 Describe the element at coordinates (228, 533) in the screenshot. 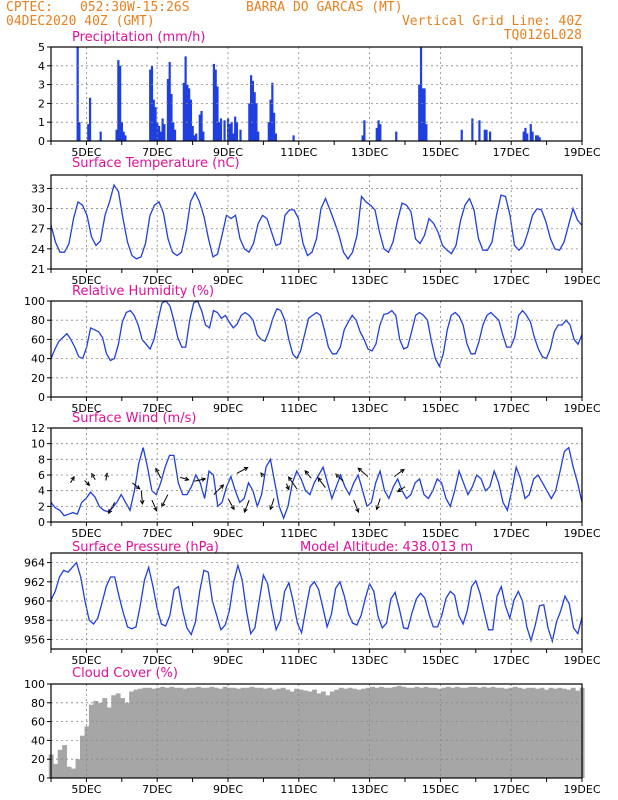

I see `wind-xtick-label-2: 9DEC` at that location.